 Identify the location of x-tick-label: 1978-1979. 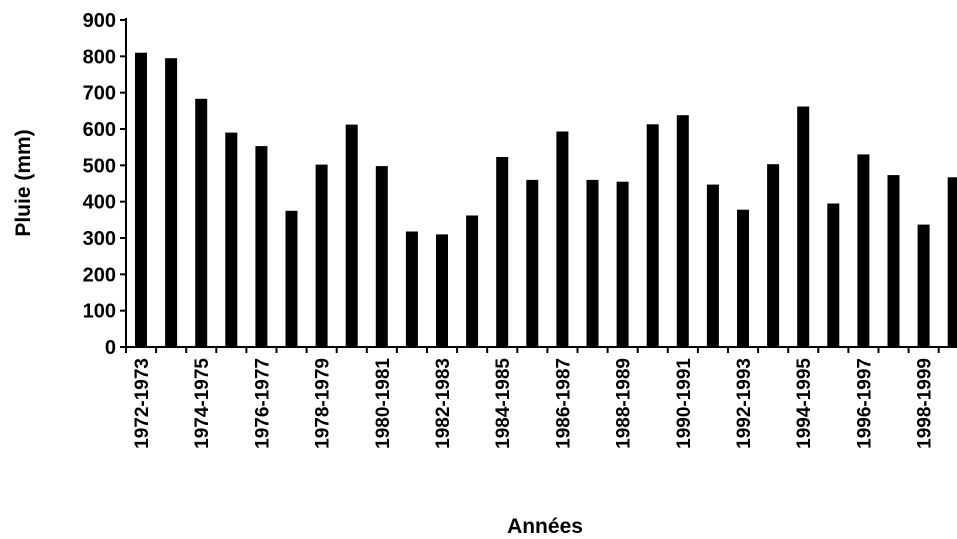
(323, 403).